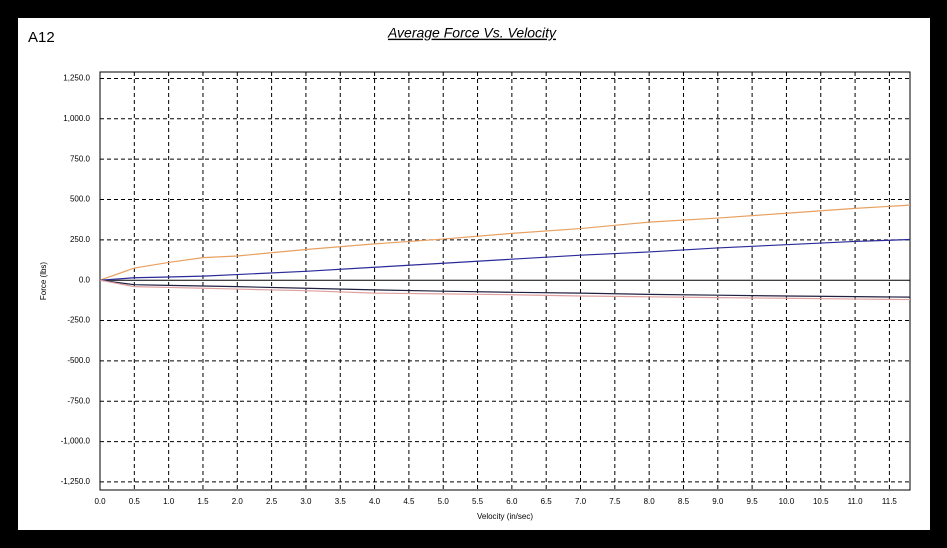 The height and width of the screenshot is (548, 947). Describe the element at coordinates (76, 118) in the screenshot. I see `y-tick-label: 1,000.0` at that location.